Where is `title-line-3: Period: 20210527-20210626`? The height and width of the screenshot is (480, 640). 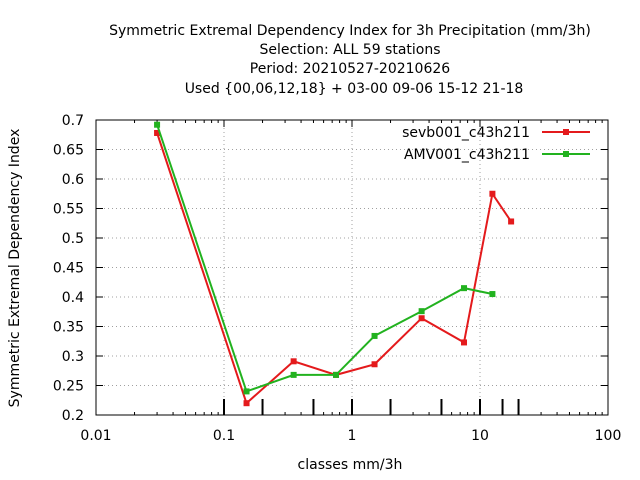
title-line-3: Period: 20210527-20210626 is located at coordinates (350, 69).